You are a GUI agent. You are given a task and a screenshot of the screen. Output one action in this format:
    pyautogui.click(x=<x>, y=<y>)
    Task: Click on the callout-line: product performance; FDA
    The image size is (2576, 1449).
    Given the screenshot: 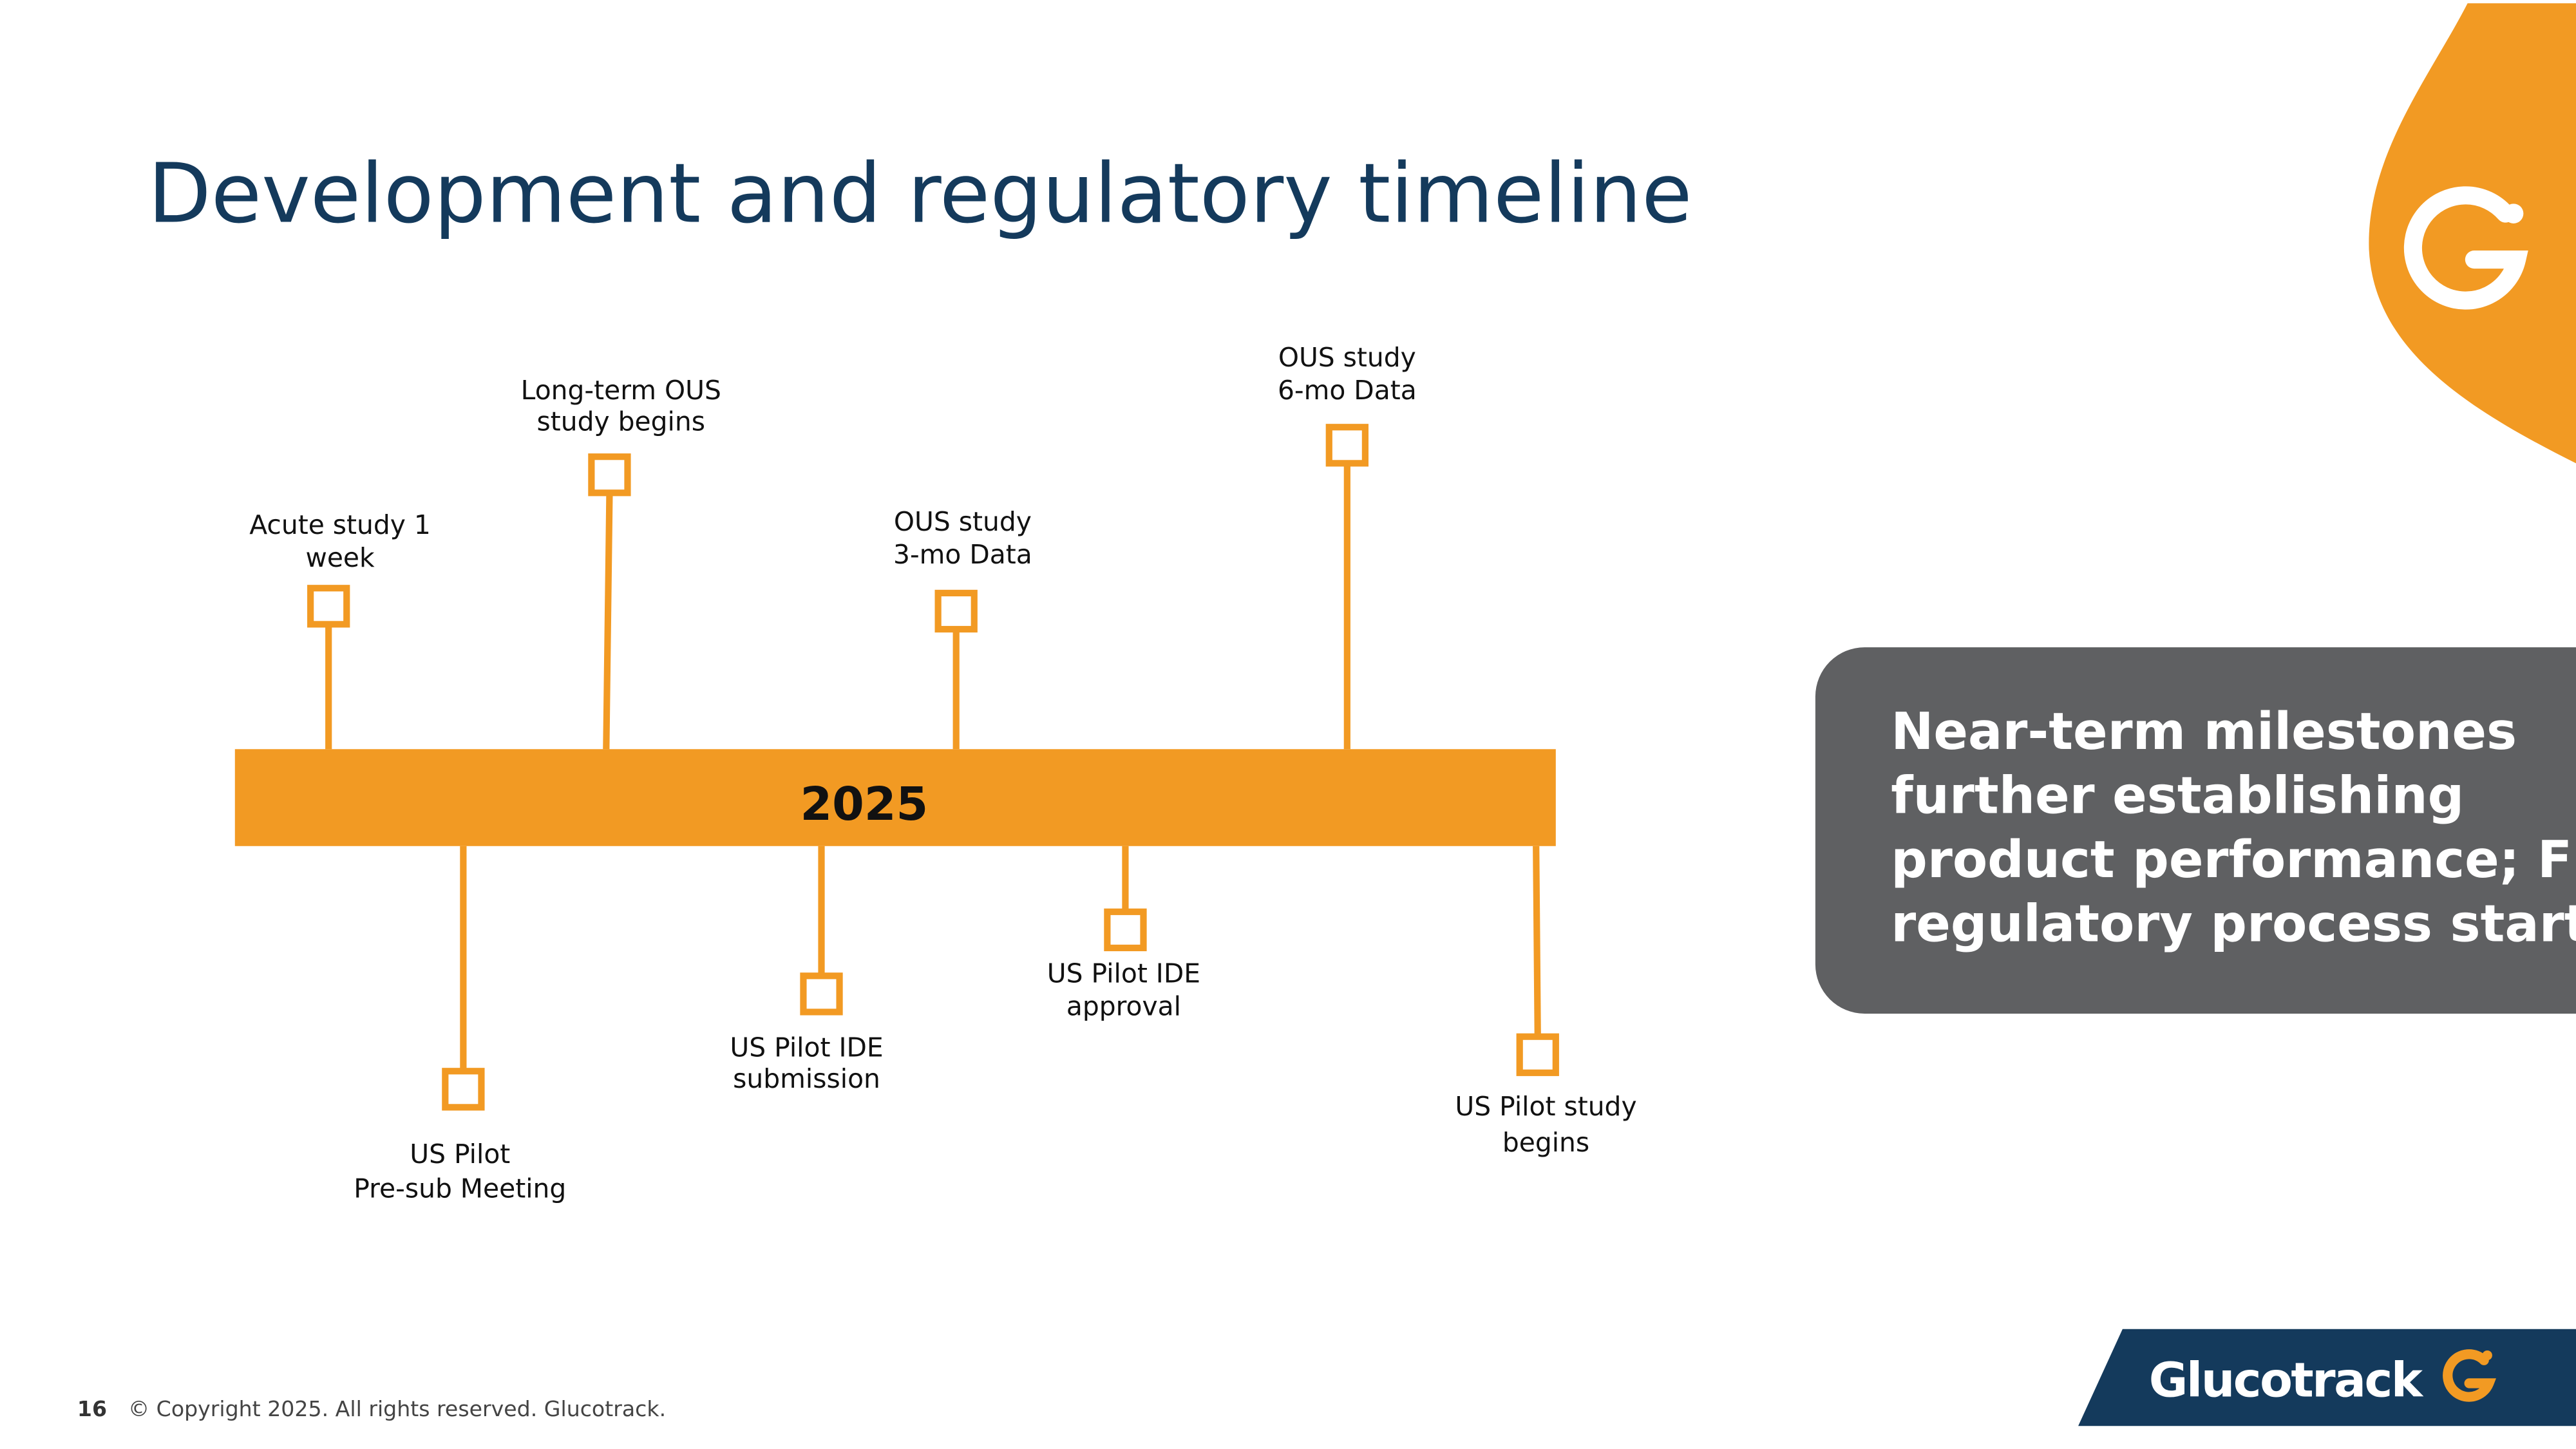 What is the action you would take?
    pyautogui.click(x=2233, y=859)
    